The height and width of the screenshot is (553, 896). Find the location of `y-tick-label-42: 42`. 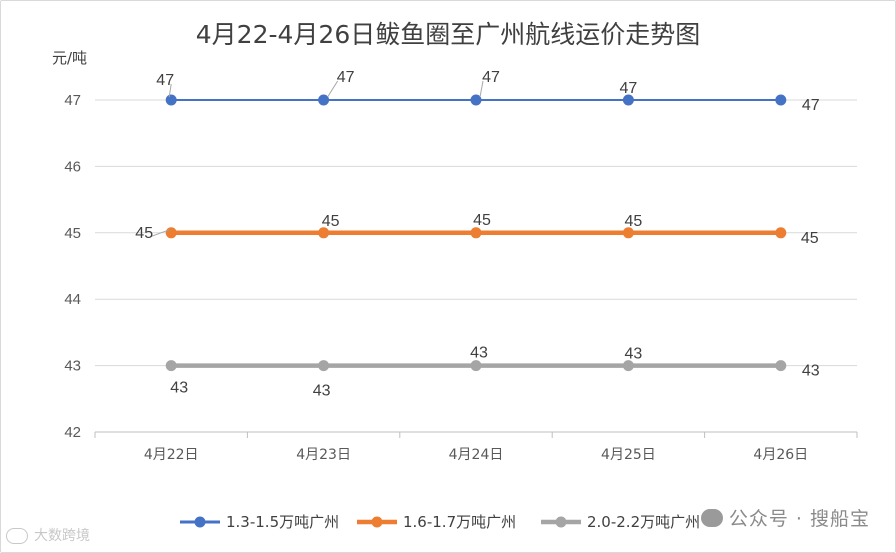

y-tick-label-42: 42 is located at coordinates (72, 432).